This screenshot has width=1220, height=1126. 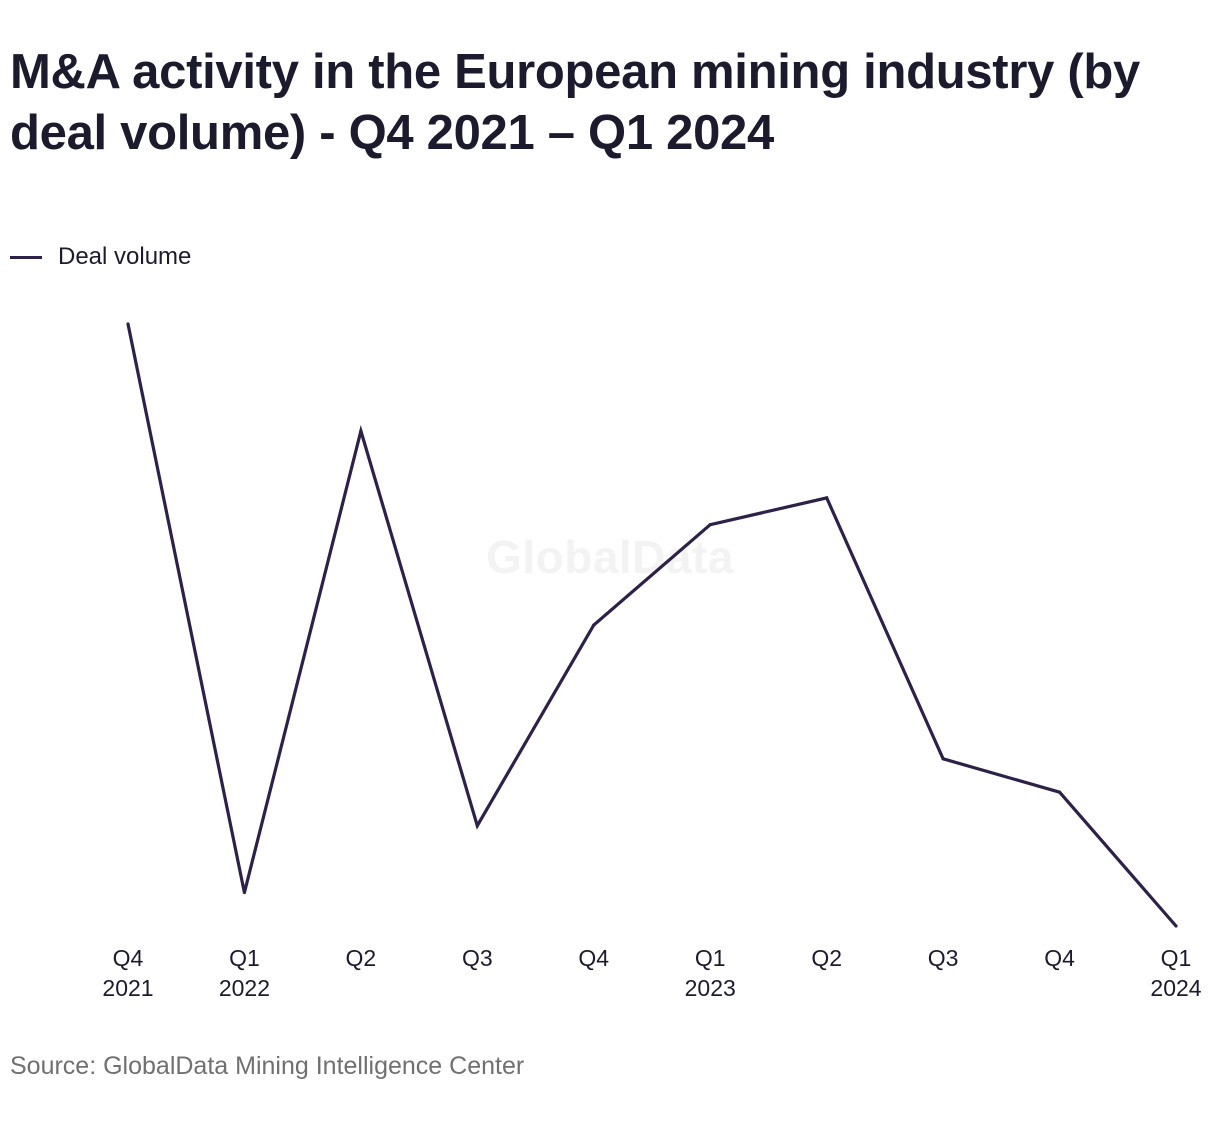 What do you see at coordinates (1175, 988) in the screenshot?
I see `x-tick-label-year: 2024` at bounding box center [1175, 988].